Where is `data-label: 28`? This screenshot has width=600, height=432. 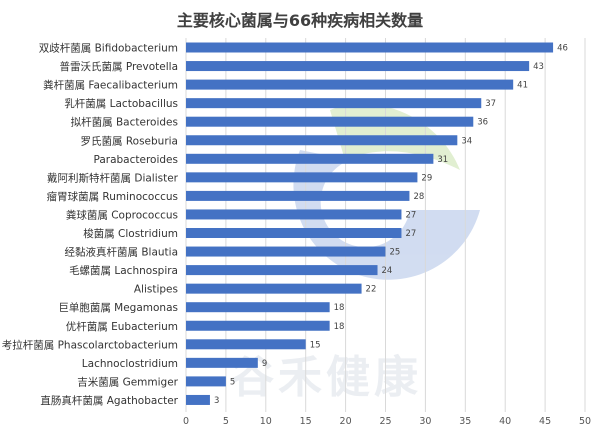 data-label: 28 is located at coordinates (418, 197).